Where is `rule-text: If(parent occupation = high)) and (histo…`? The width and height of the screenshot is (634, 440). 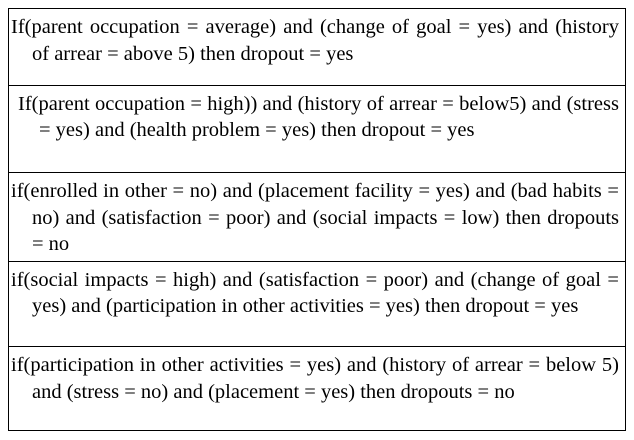
rule-text: If(parent occupation = high)) and (histo… is located at coordinates (318, 117).